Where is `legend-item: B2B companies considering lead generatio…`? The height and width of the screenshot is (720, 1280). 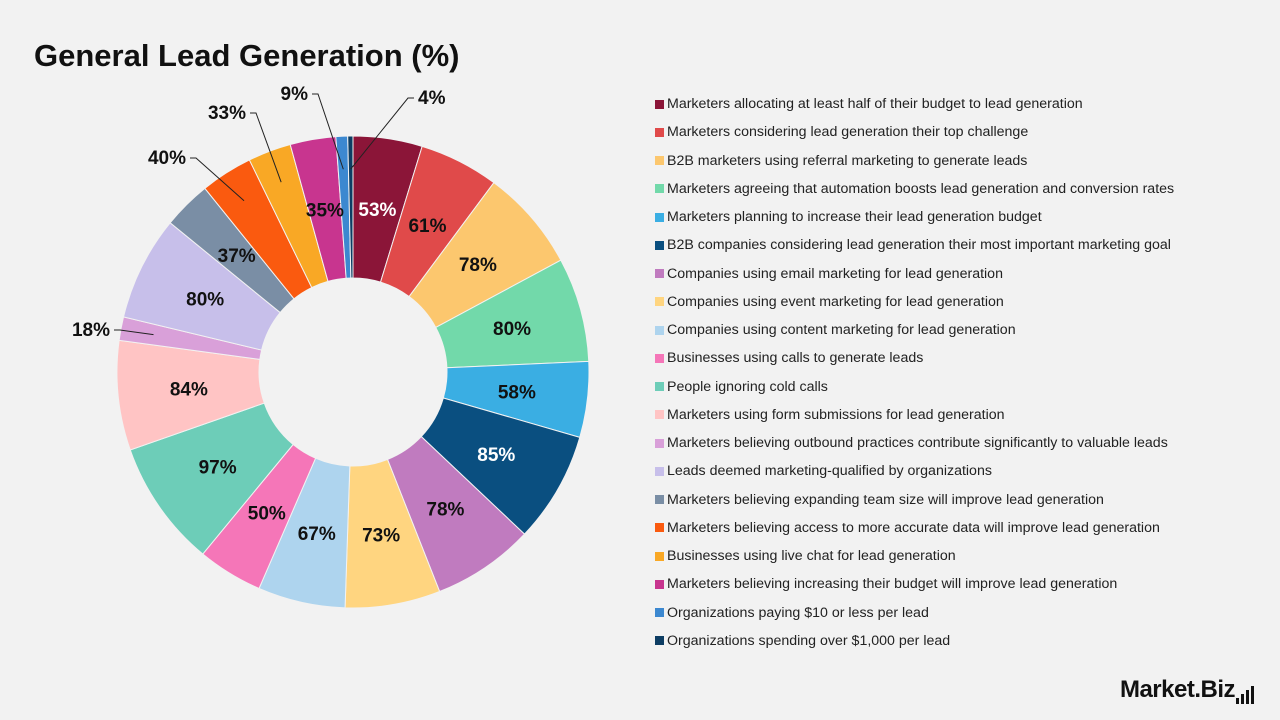
legend-item: B2B companies considering lead generatio… is located at coordinates (960, 245).